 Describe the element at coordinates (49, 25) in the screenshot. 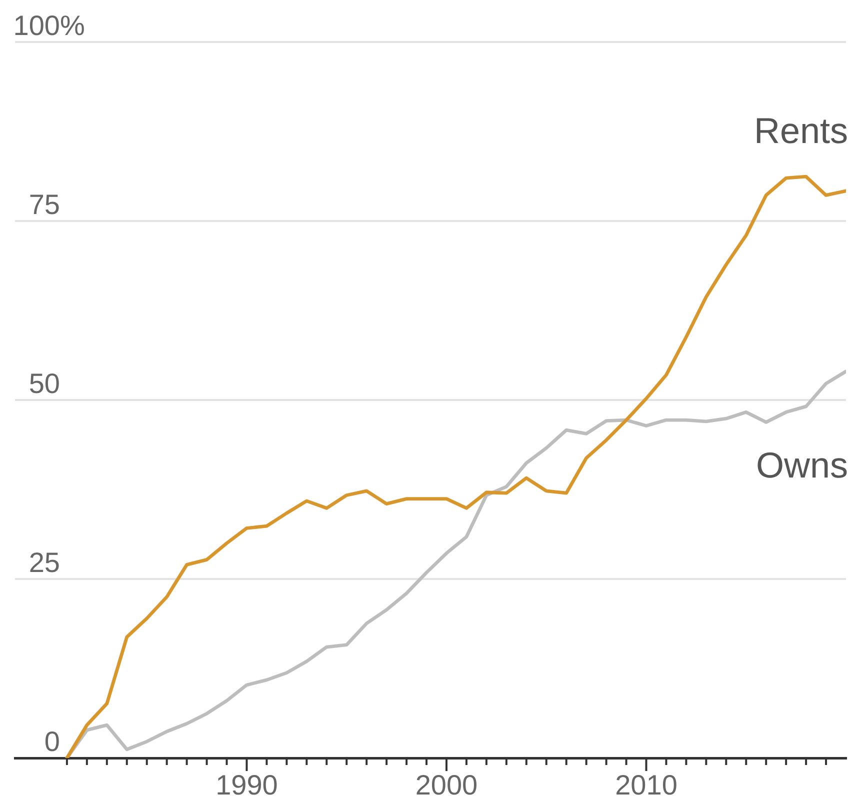

I see `y-tick-label: 100%` at that location.